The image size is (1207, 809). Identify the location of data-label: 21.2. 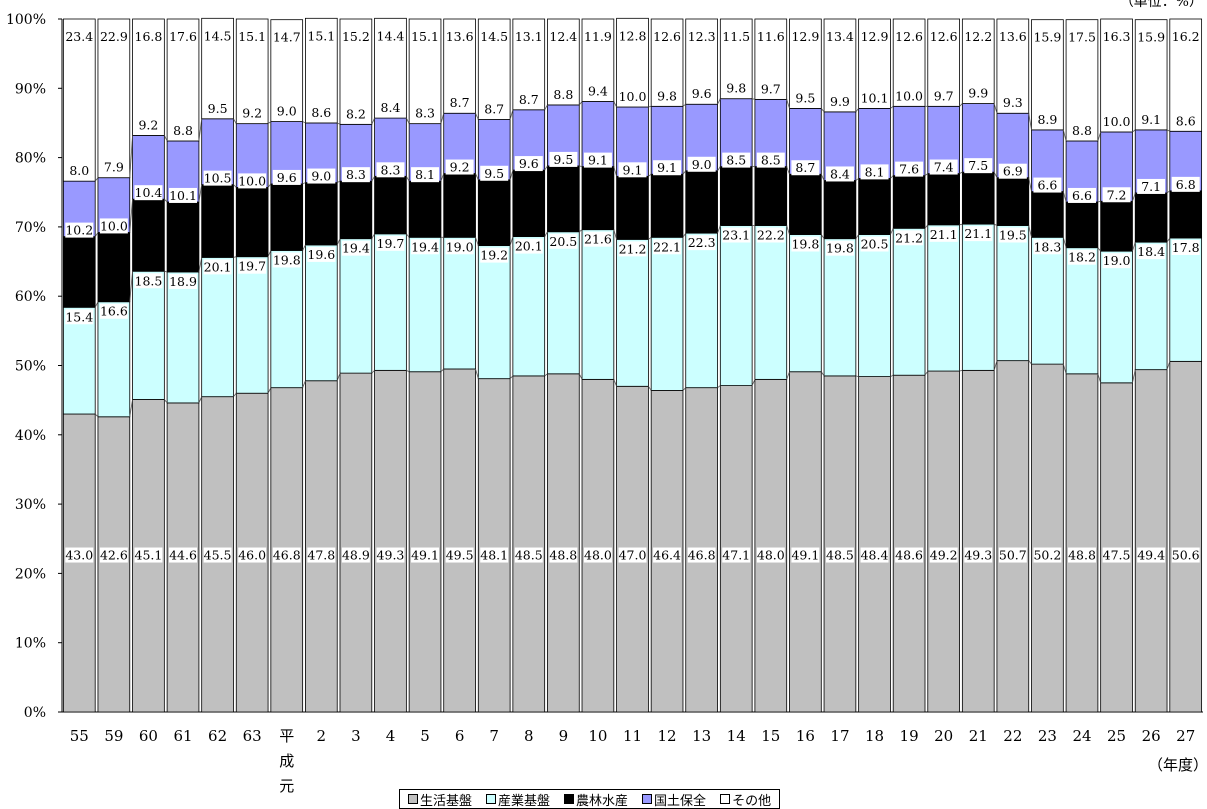
(633, 248).